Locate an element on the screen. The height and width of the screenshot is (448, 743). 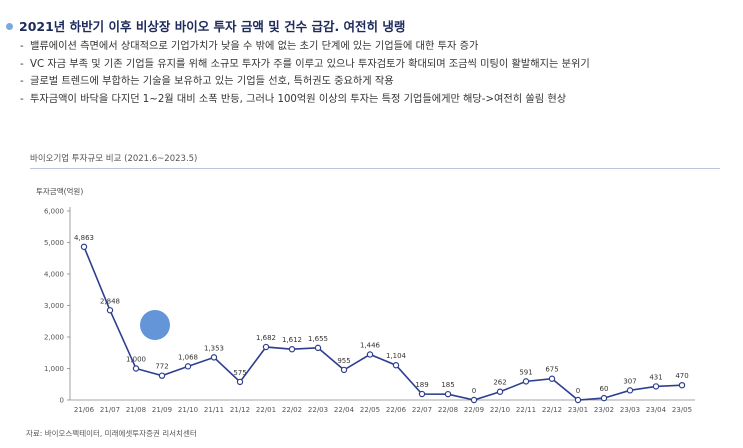
chart-title: 바이오기업 투자규모 비교 (2021.6~2023.5) is located at coordinates (114, 159).